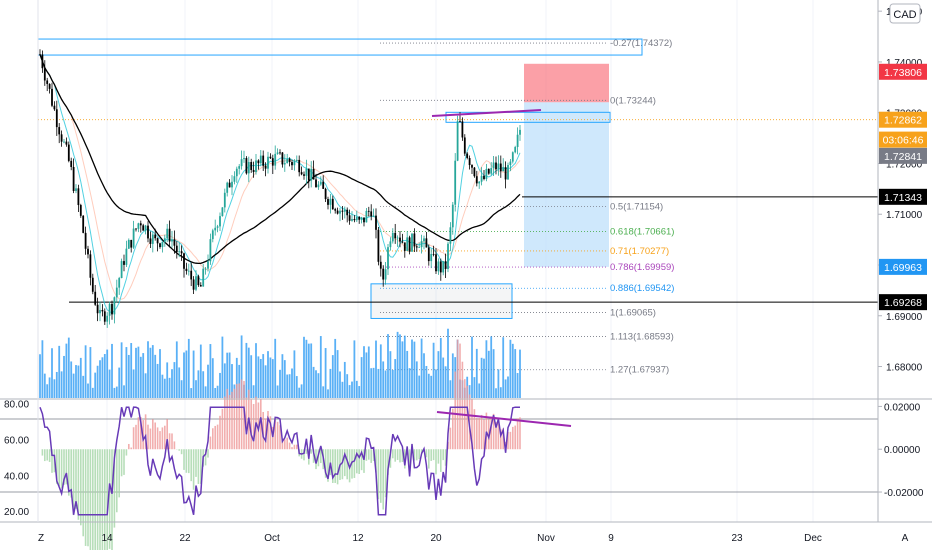 The width and height of the screenshot is (932, 555). Describe the element at coordinates (905, 13) in the screenshot. I see `currency-badge: CAD` at that location.